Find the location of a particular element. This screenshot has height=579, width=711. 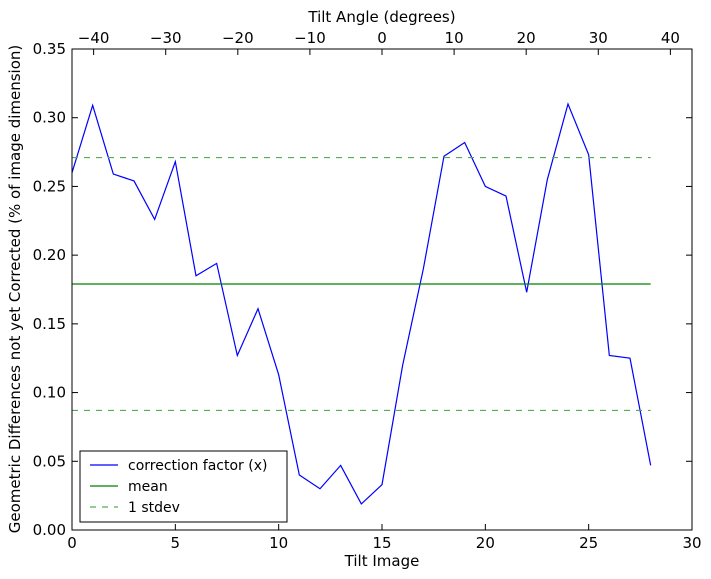

top-tick-label: 0 is located at coordinates (382, 38).